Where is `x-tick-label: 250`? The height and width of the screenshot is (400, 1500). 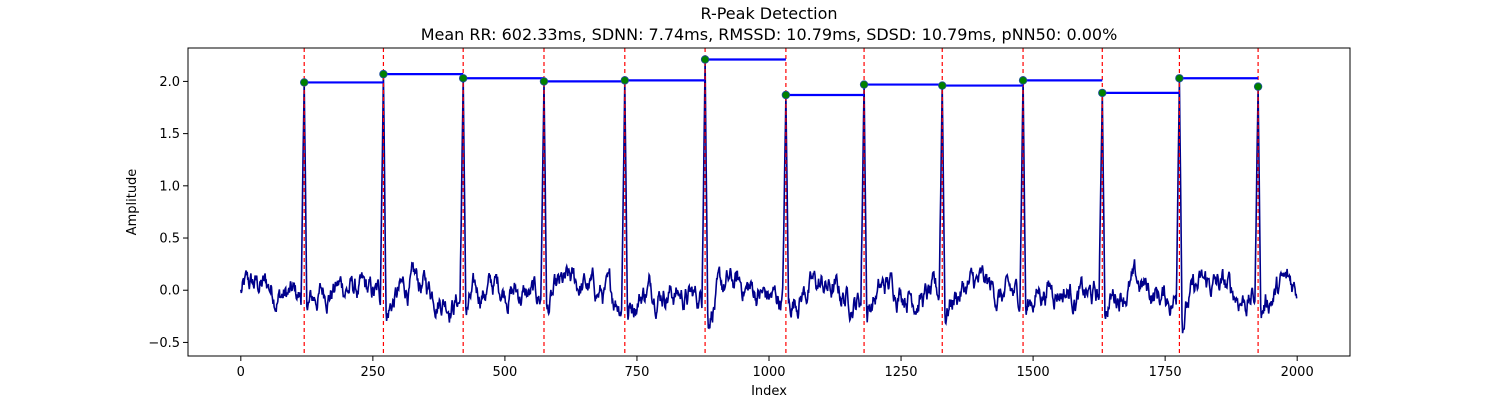 x-tick-label: 250 is located at coordinates (372, 372).